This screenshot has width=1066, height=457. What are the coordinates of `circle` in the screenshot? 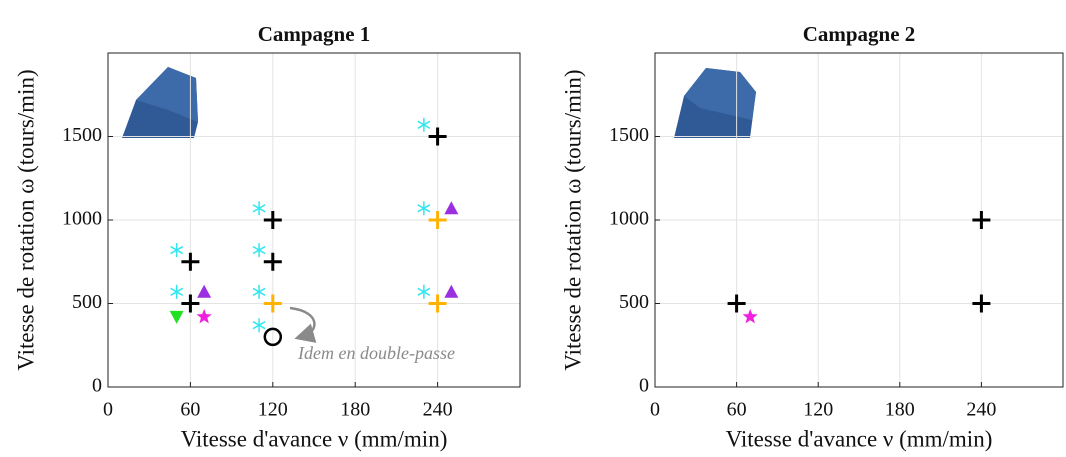 It's located at (273, 337).